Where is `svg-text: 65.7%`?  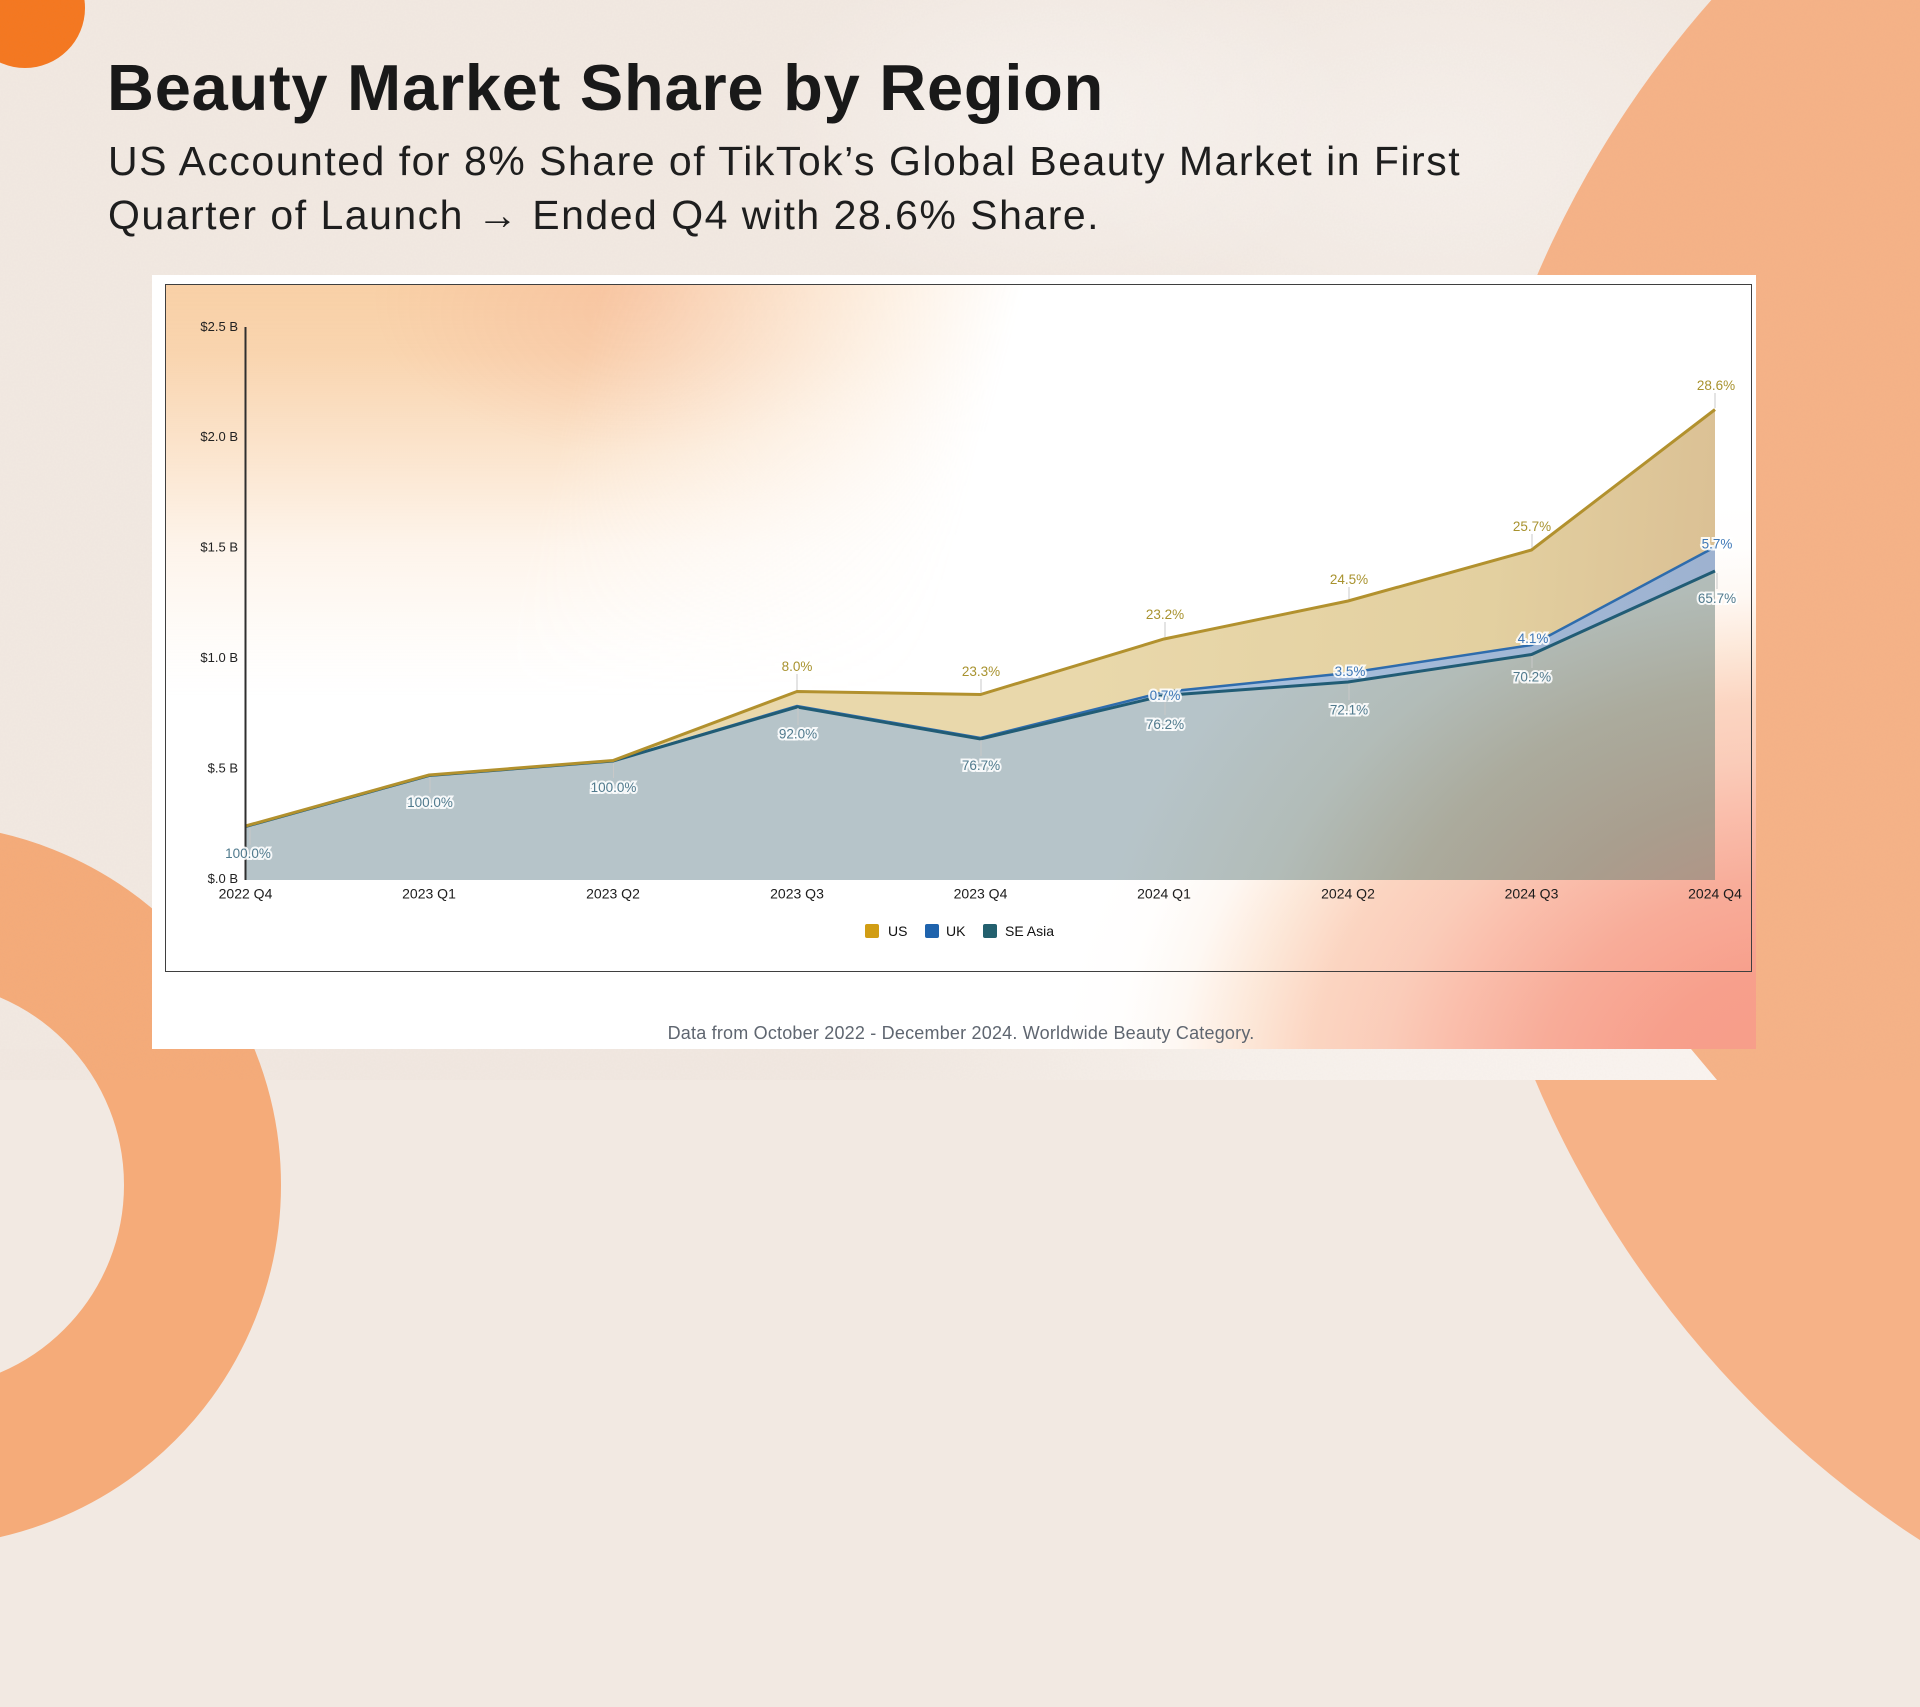 svg-text: 65.7% is located at coordinates (1717, 598).